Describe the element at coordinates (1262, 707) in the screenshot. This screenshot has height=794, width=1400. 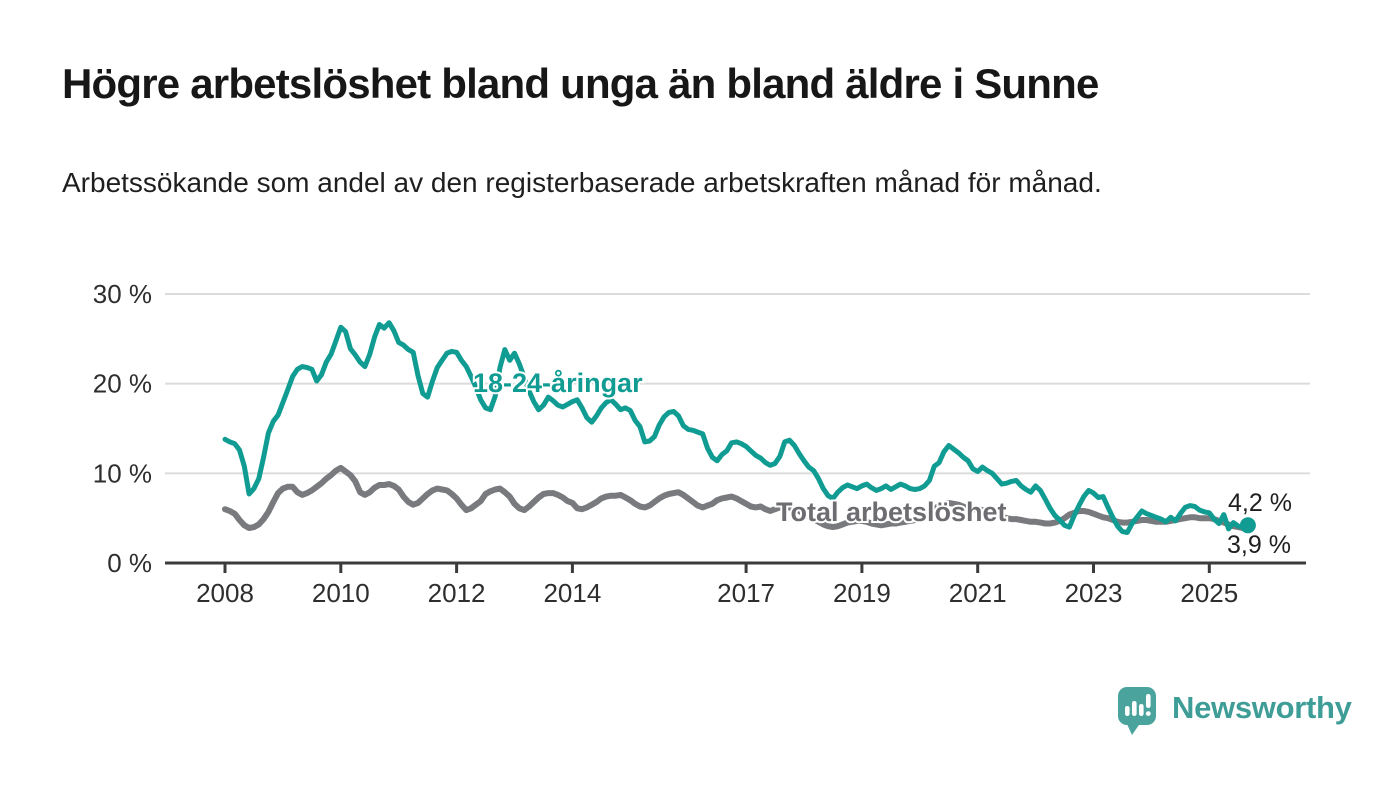
I see `newsworthy-brand-name: Newsworthy` at that location.